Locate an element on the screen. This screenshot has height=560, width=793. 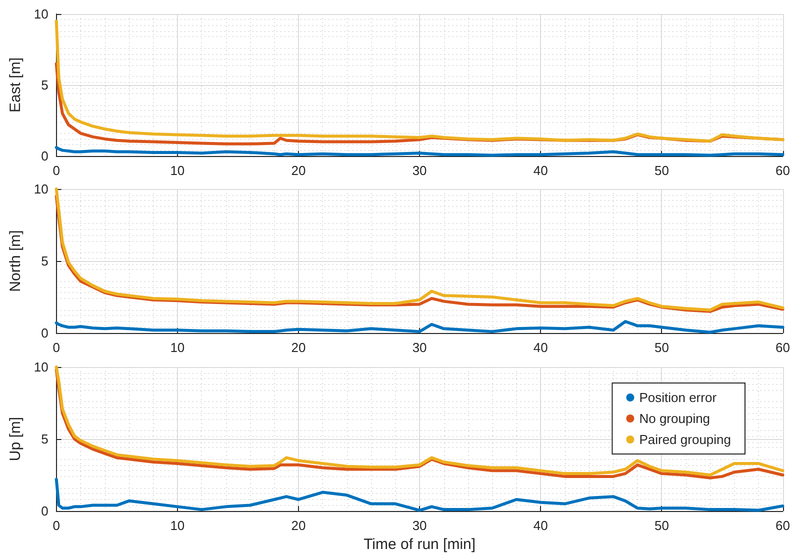
legend-label: Position error is located at coordinates (678, 397).